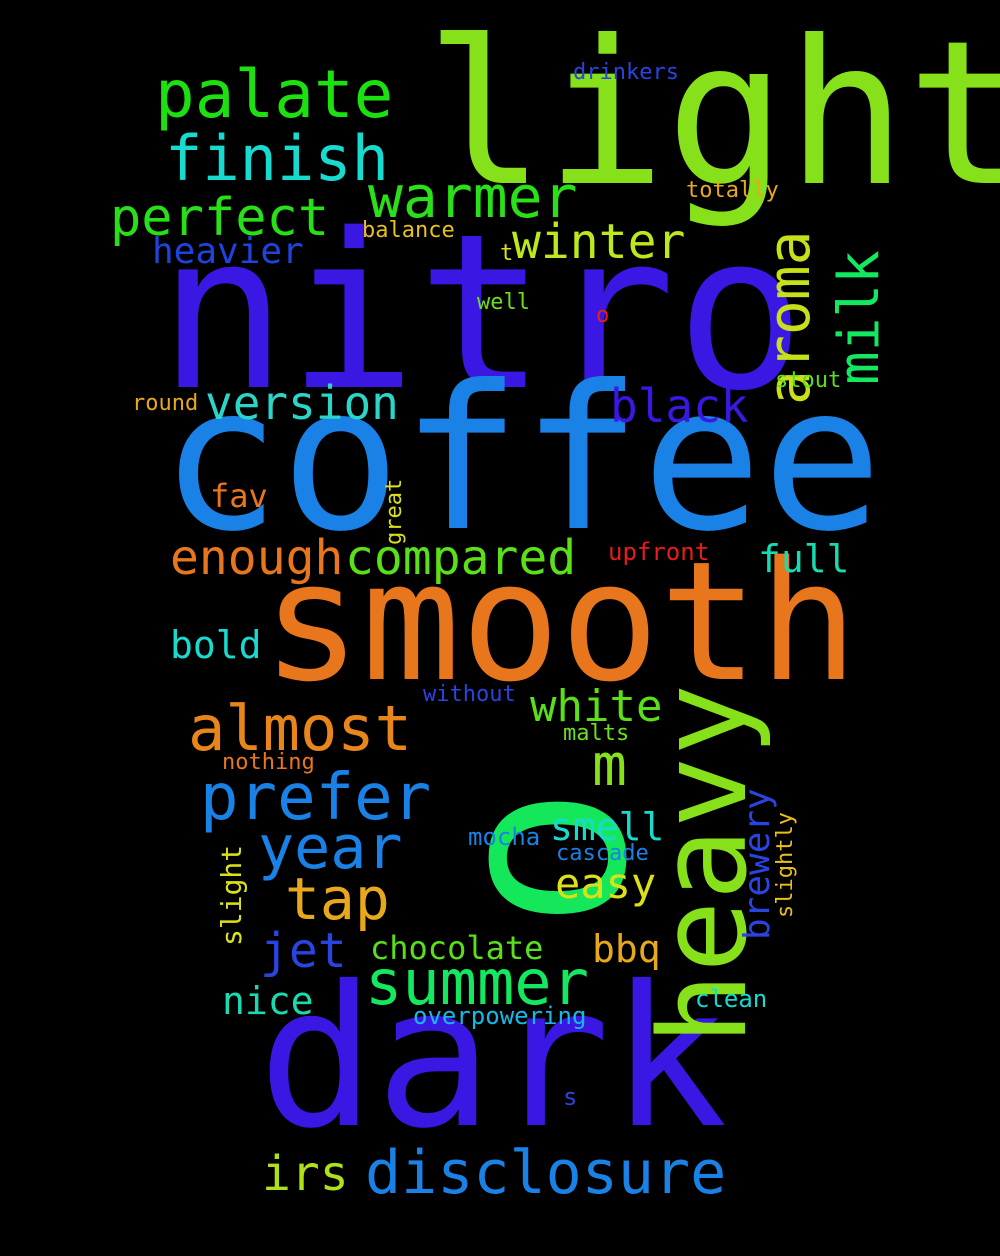 This screenshot has width=1000, height=1256. I want to click on word-s: s, so click(570, 1097).